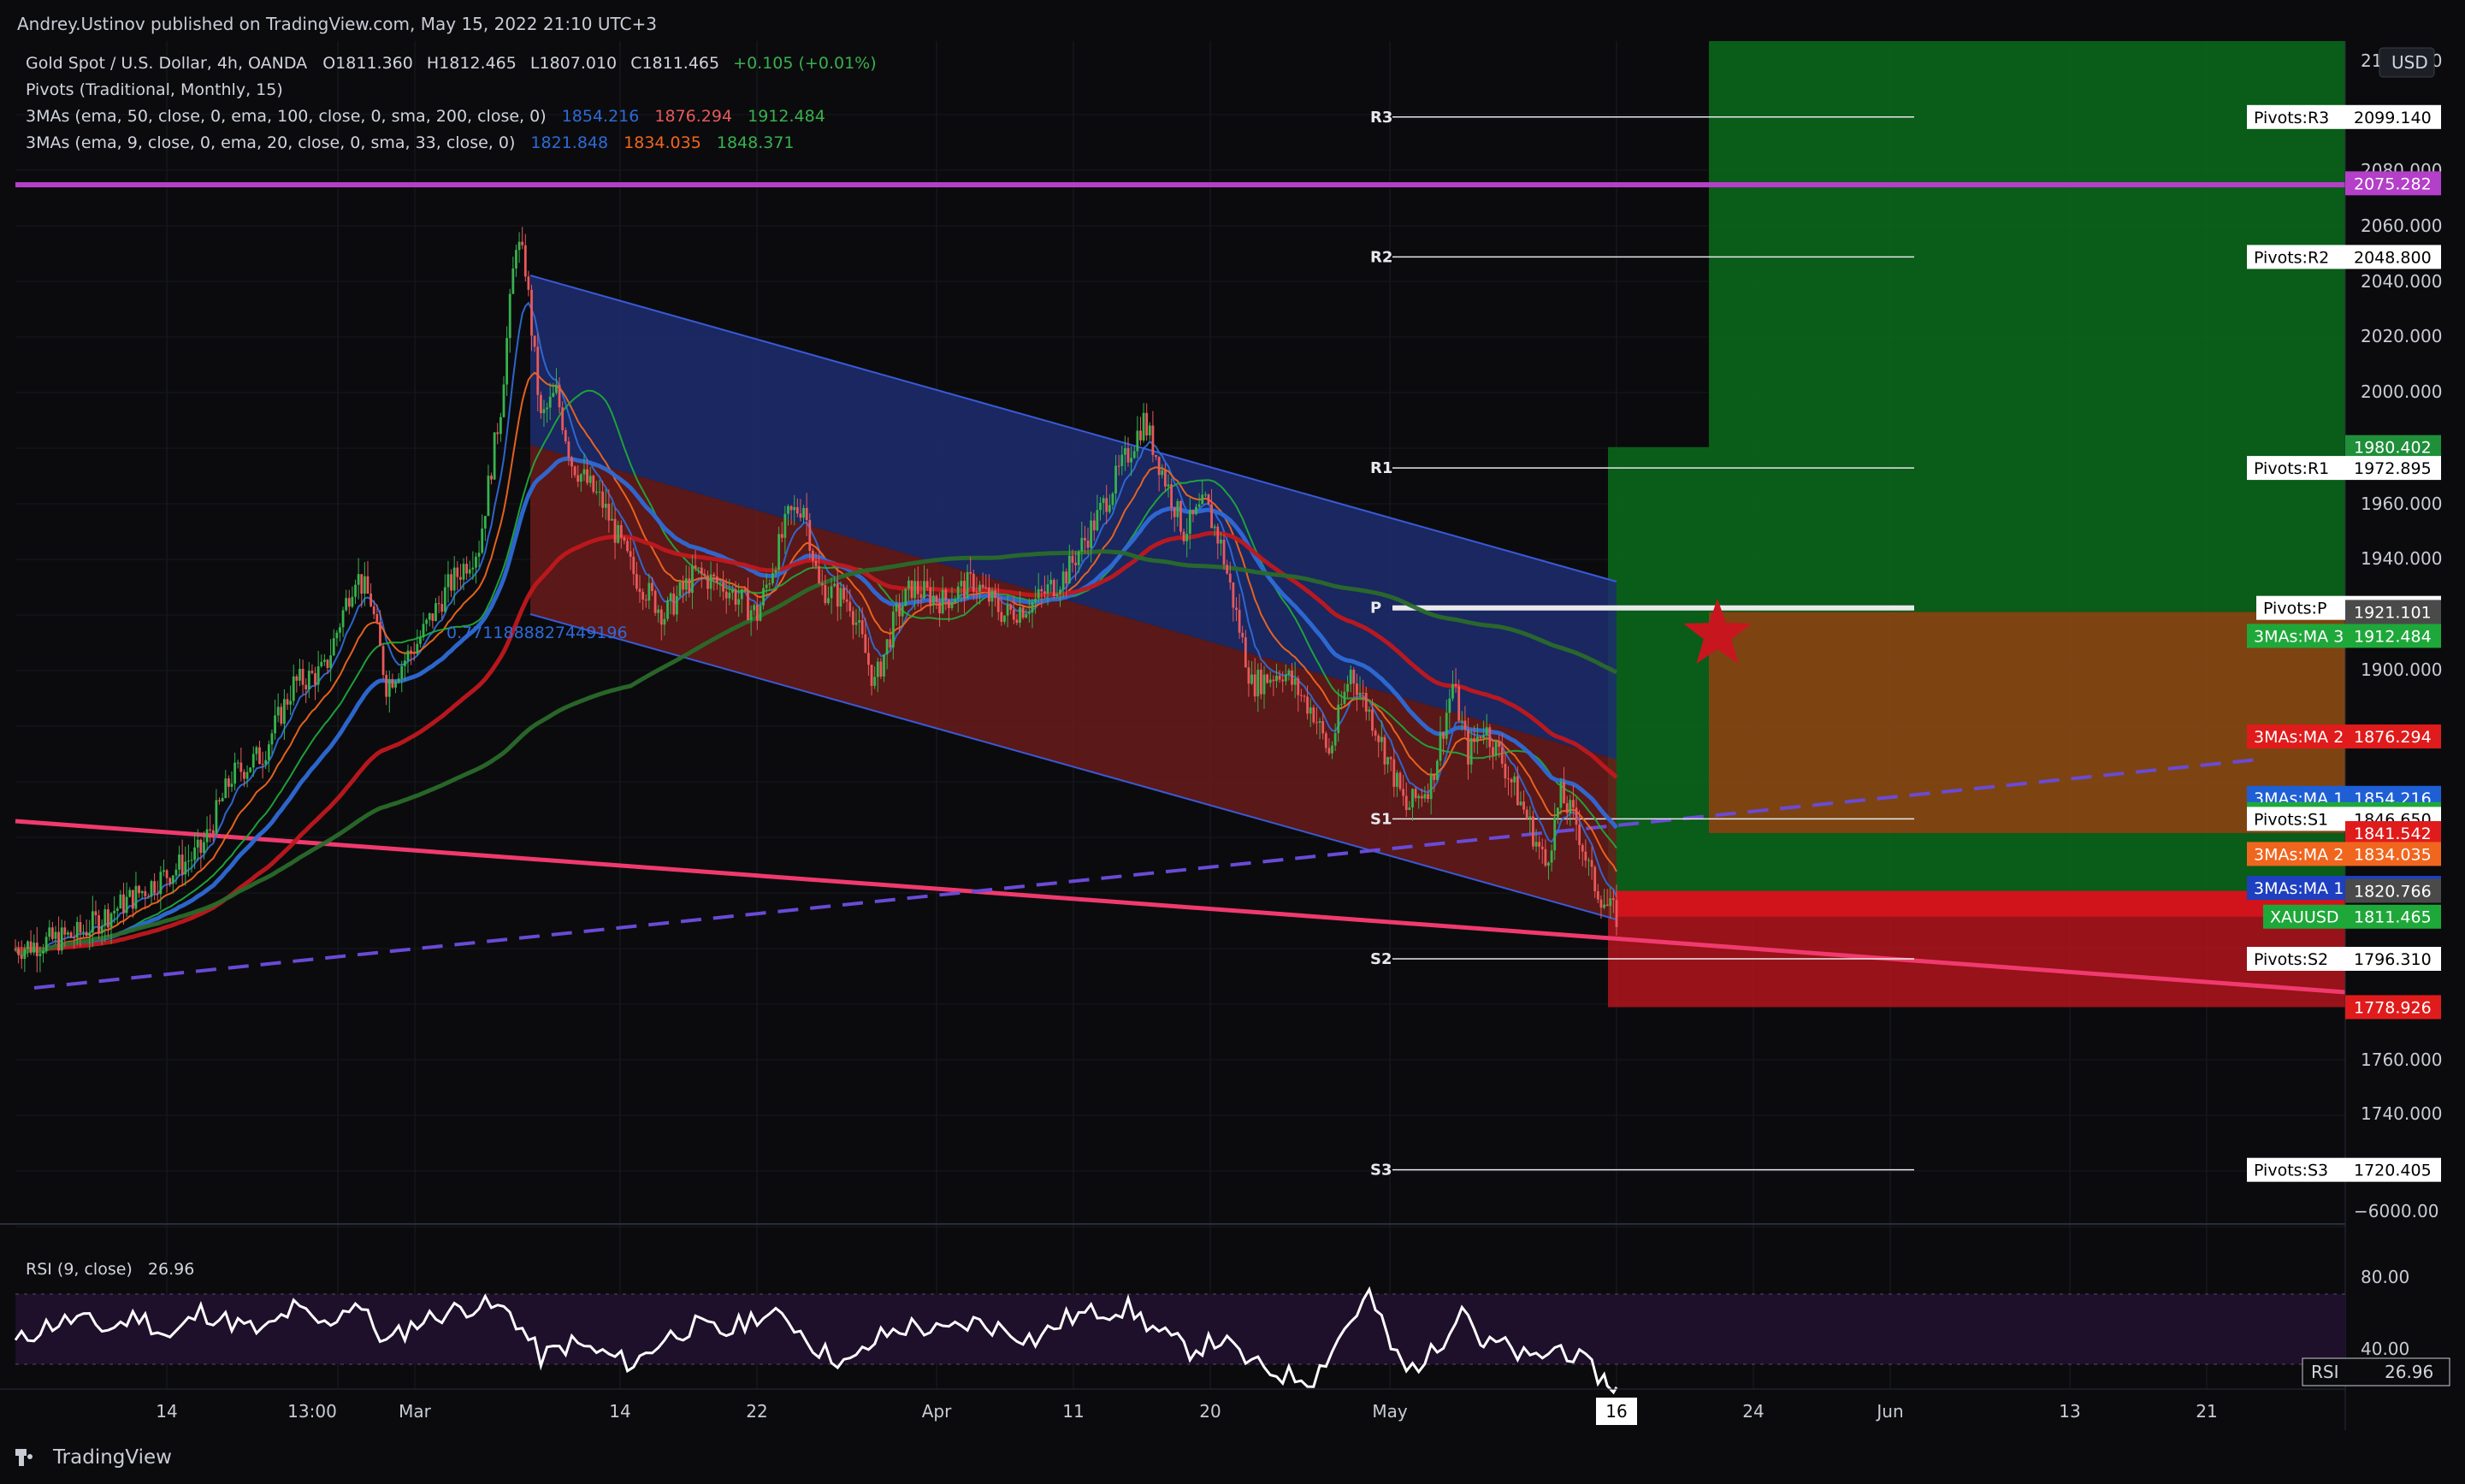 The width and height of the screenshot is (2465, 1484). I want to click on tradingview-logo: TradingView, so click(93, 1457).